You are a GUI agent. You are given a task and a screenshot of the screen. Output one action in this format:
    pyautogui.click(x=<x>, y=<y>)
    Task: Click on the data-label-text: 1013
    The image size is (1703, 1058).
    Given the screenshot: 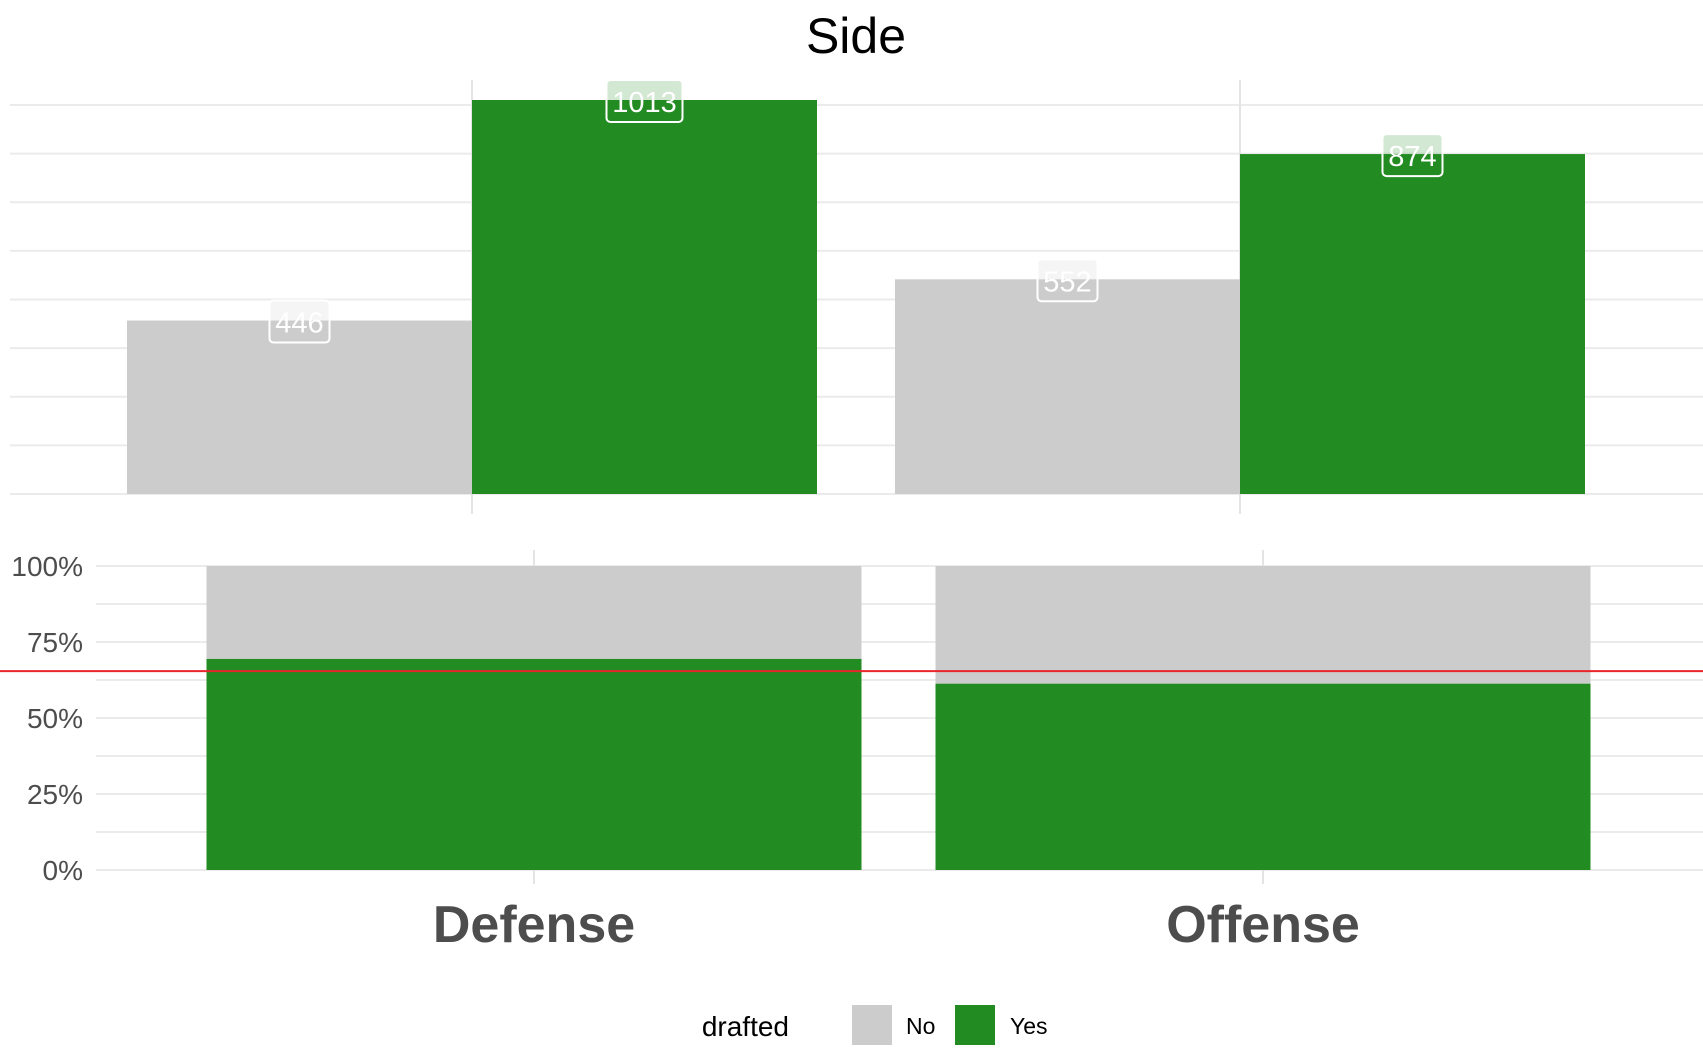 What is the action you would take?
    pyautogui.click(x=644, y=103)
    